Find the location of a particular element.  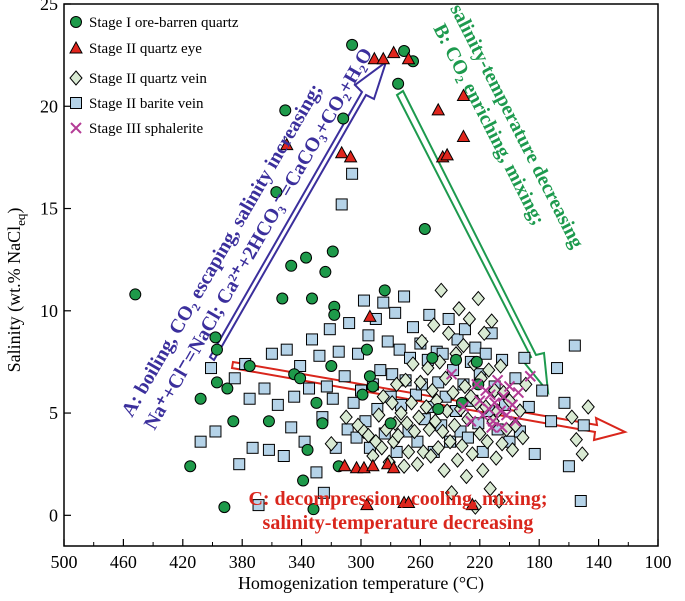

x-axis-title: Homogenization temperature (°C) is located at coordinates (361, 583).